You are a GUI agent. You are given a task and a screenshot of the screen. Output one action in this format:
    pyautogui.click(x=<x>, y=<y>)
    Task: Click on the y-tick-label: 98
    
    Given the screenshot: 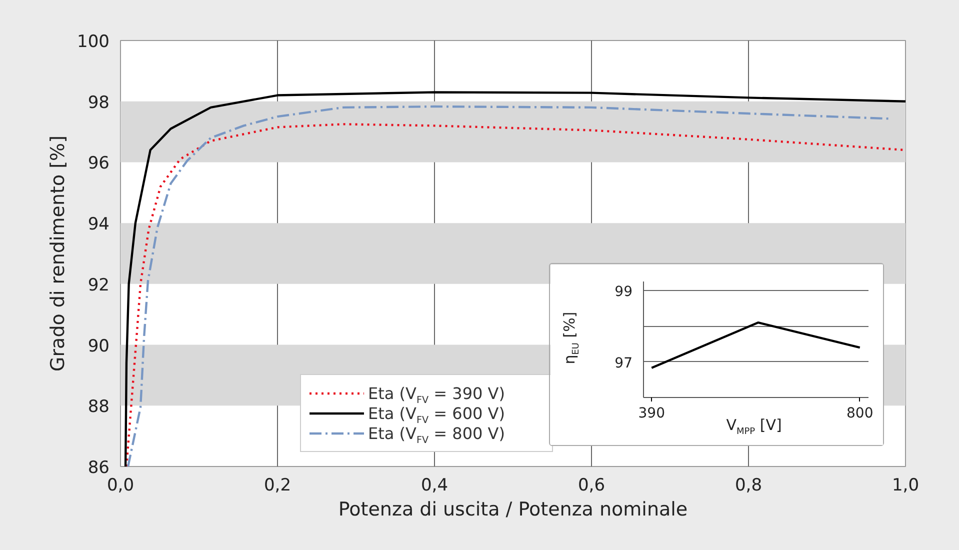 What is the action you would take?
    pyautogui.click(x=99, y=102)
    